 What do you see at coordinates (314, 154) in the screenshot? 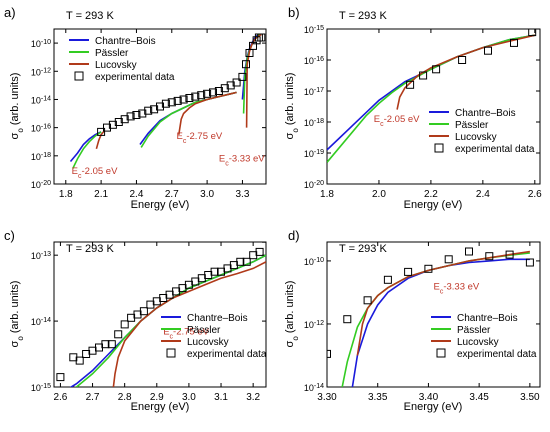
I see `y-tick-label: 10-19` at bounding box center [314, 154].